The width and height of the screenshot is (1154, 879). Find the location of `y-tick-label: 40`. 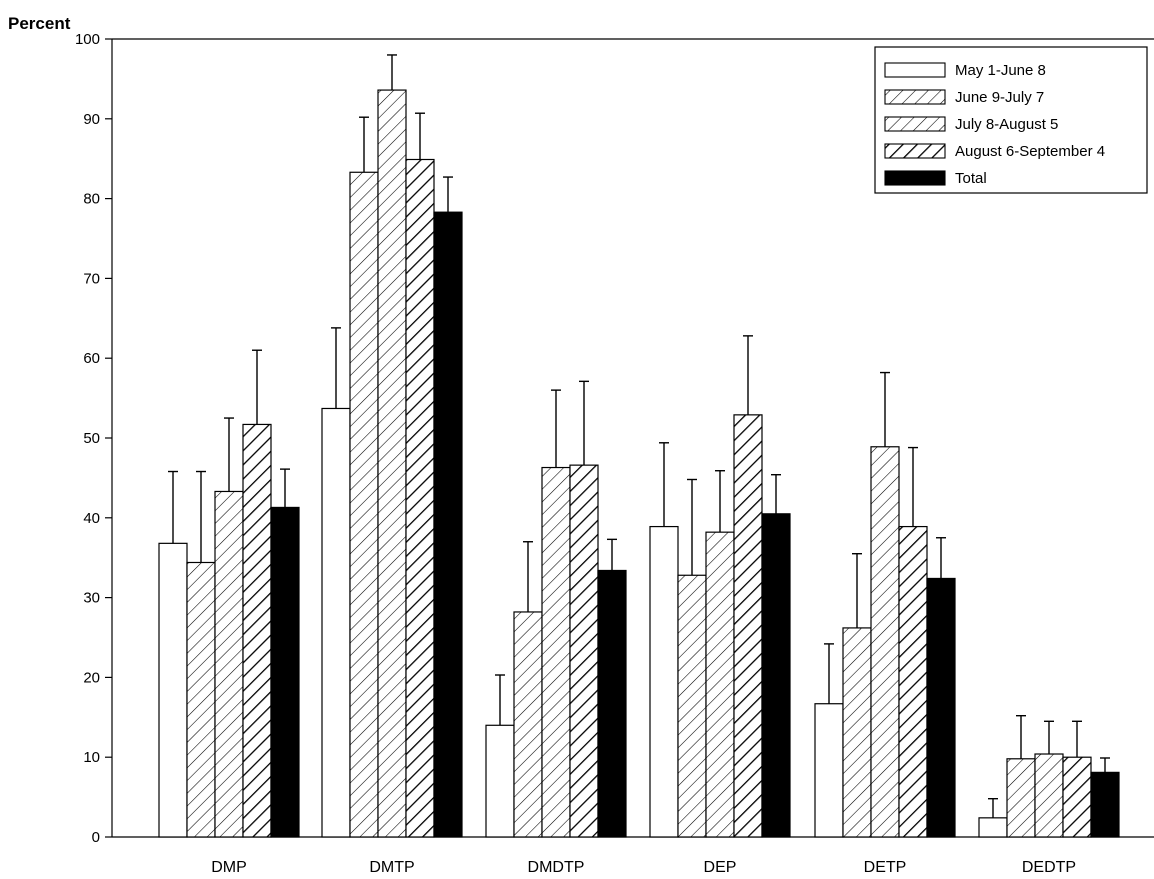

y-tick-label: 40 is located at coordinates (91, 518).